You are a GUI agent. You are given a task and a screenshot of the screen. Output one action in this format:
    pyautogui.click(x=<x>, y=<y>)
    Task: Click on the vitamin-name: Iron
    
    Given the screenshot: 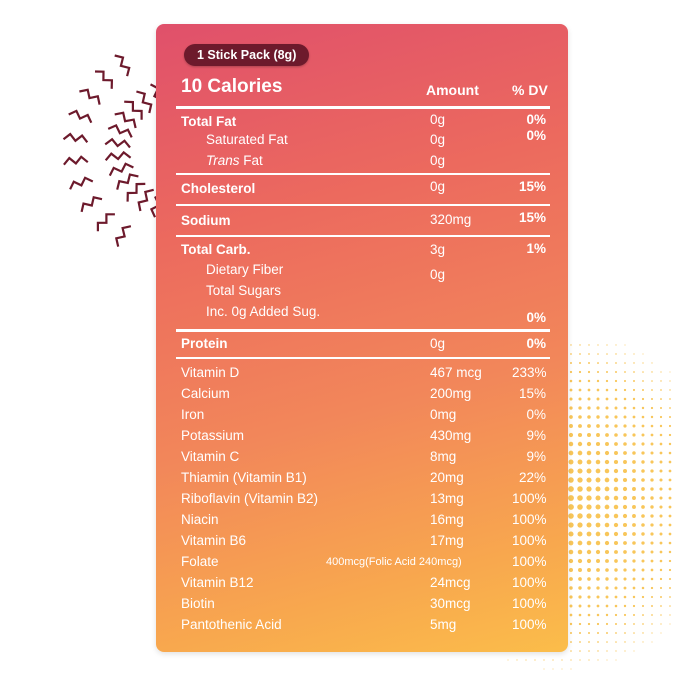 What is the action you would take?
    pyautogui.click(x=193, y=414)
    